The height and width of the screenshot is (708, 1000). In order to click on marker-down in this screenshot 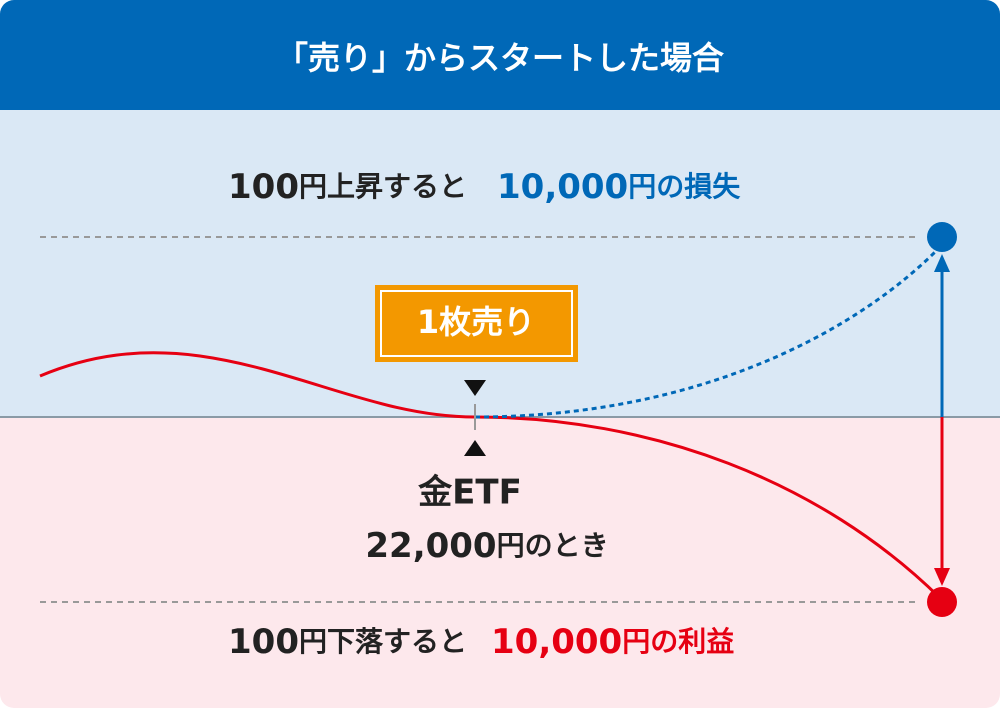, I will do `click(475, 388)`.